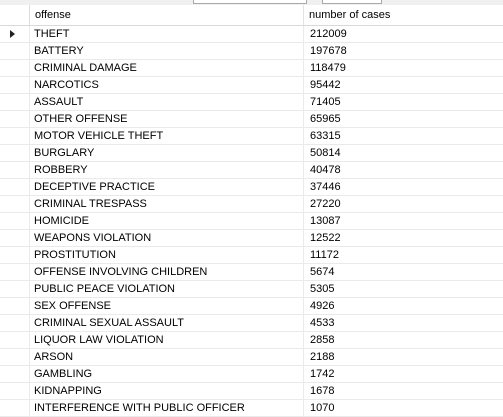 Image resolution: width=503 pixels, height=417 pixels. Describe the element at coordinates (403, 136) in the screenshot. I see `number-of-cases-cell: 63315` at that location.